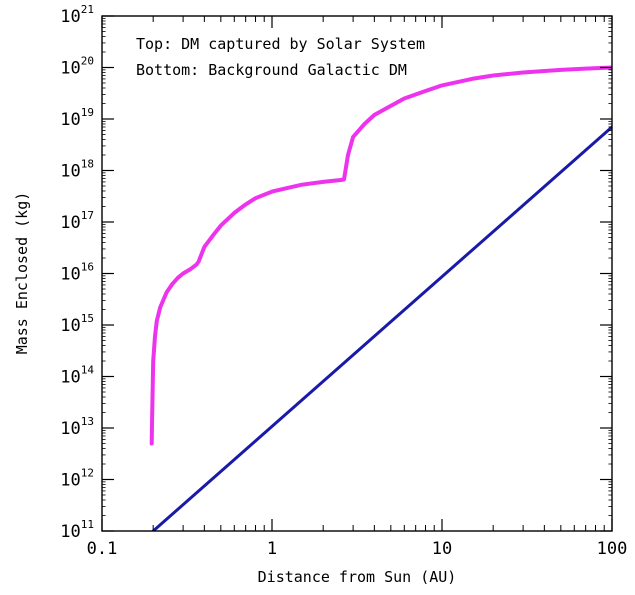 The width and height of the screenshot is (635, 595). What do you see at coordinates (22, 273) in the screenshot?
I see `y-axis-title: Mass Enclosed (kg)` at bounding box center [22, 273].